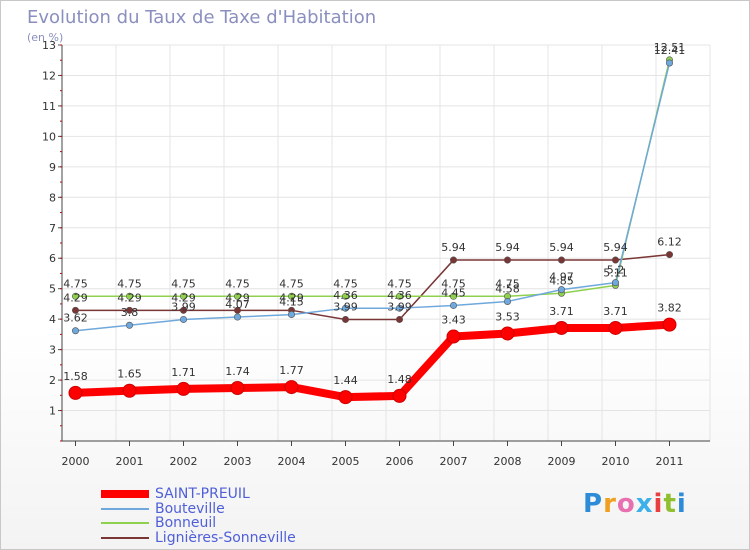 Image resolution: width=750 pixels, height=550 pixels. I want to click on series-line, so click(372, 287).